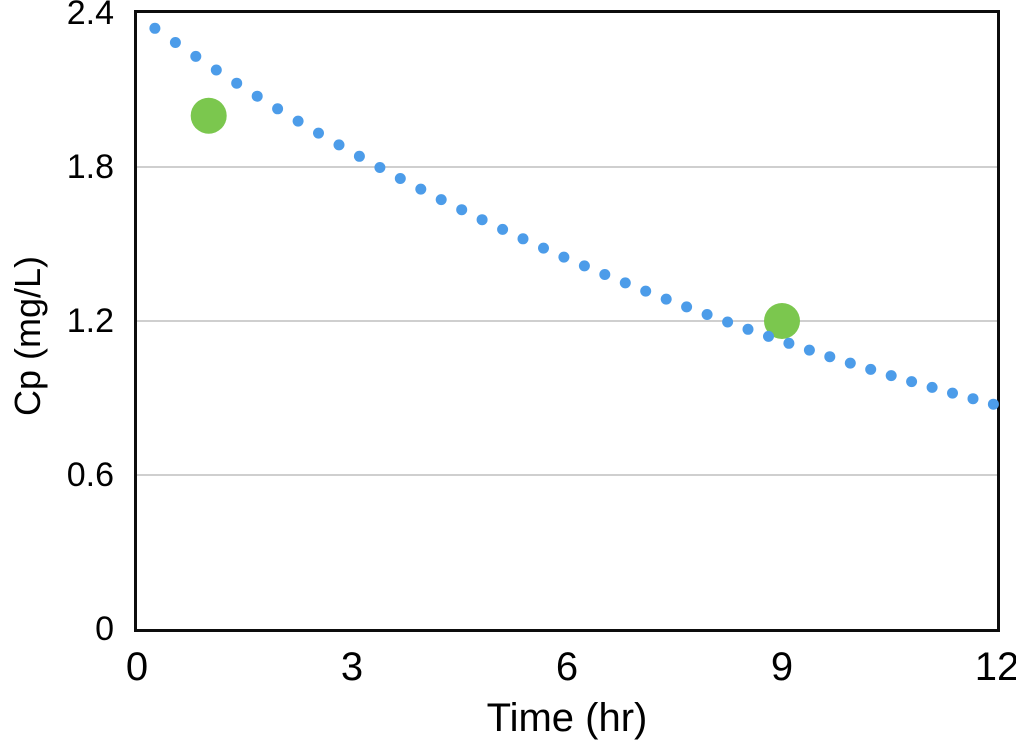 This screenshot has height=744, width=1016. What do you see at coordinates (352, 667) in the screenshot?
I see `x-tick-label: 3` at bounding box center [352, 667].